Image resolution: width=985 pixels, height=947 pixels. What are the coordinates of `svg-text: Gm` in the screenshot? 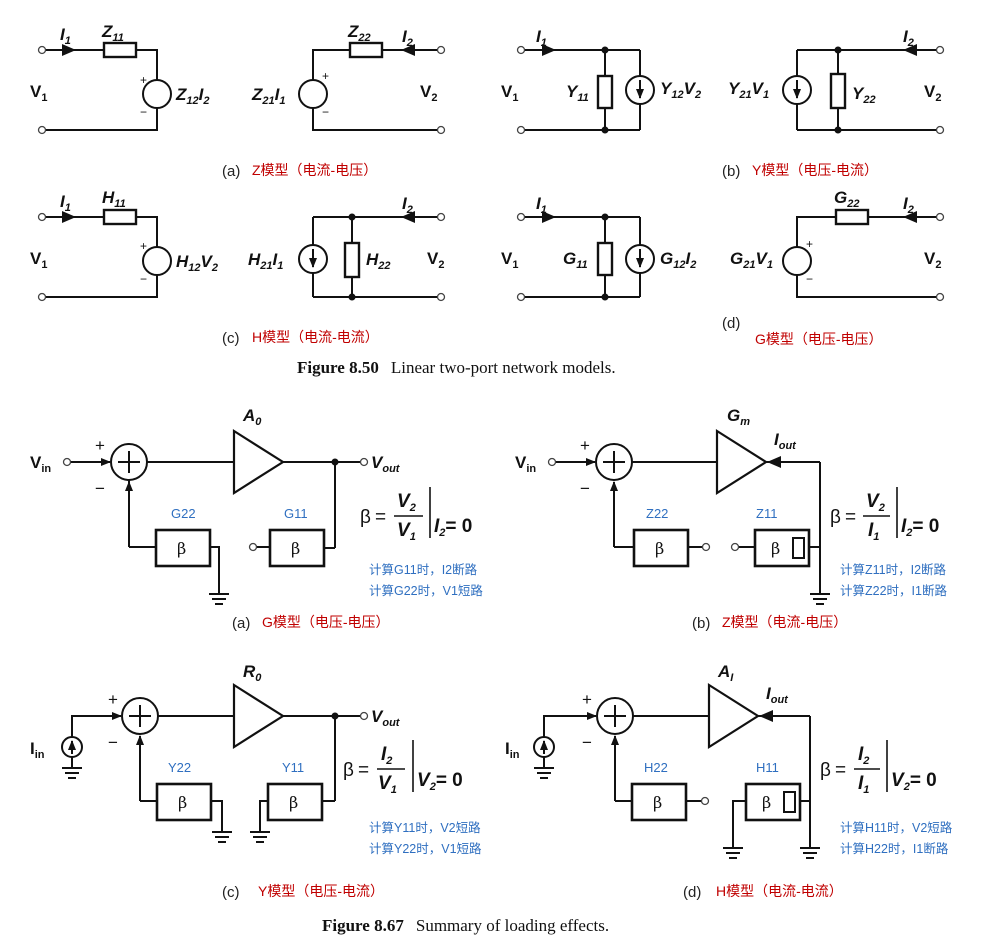 It's located at (738, 417).